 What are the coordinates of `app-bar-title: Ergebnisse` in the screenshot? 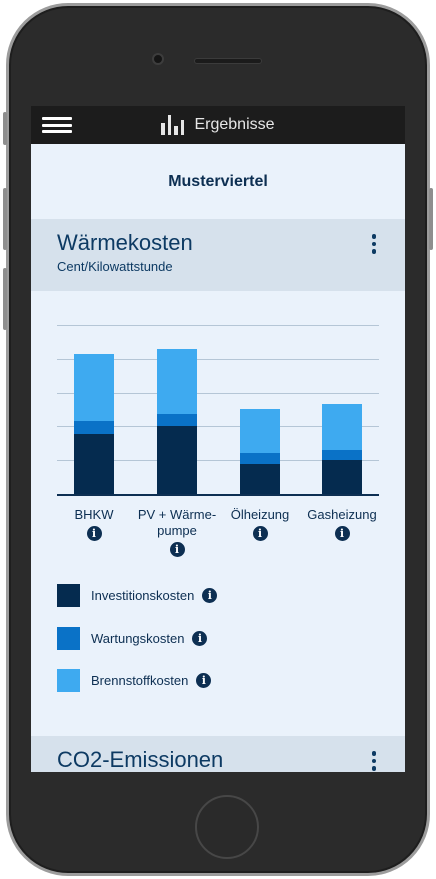 It's located at (218, 125).